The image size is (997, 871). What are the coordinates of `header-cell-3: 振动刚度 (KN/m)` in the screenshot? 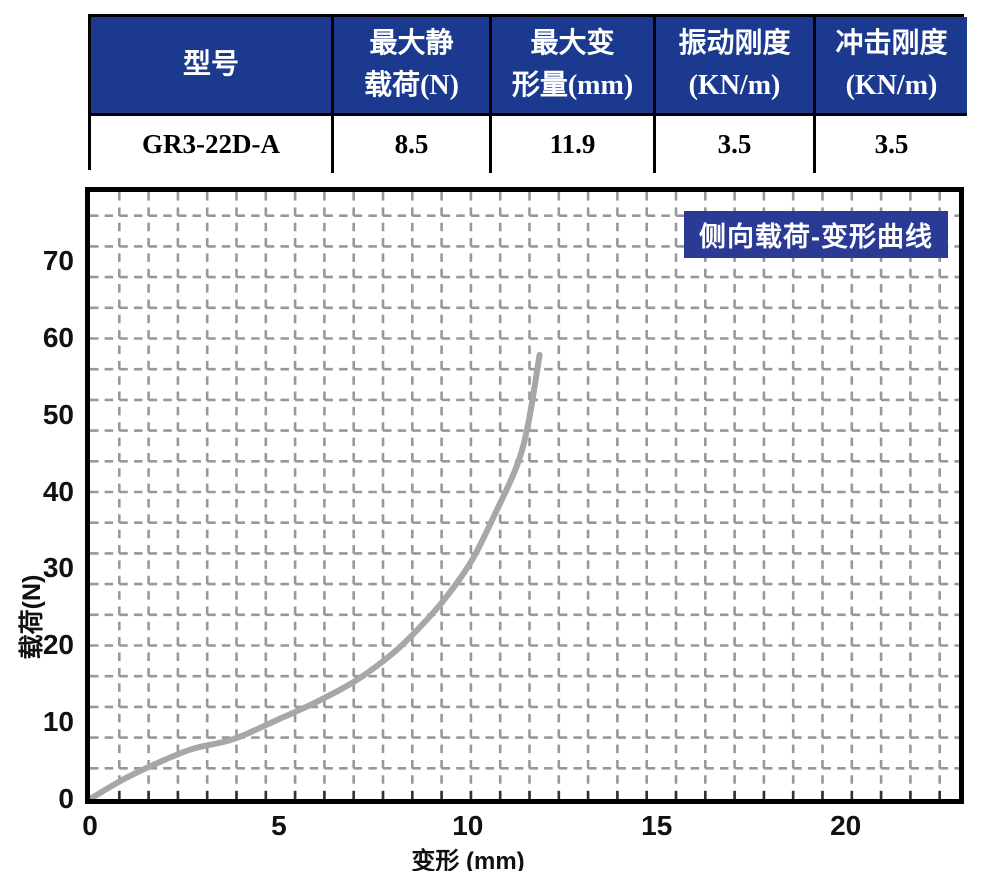 It's located at (733, 66).